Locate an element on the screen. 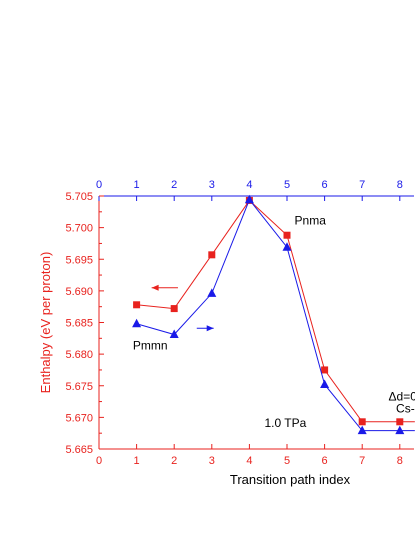 Image resolution: width=415 pixels, height=537 pixels. top-x-tick-label: 3 is located at coordinates (212, 185).